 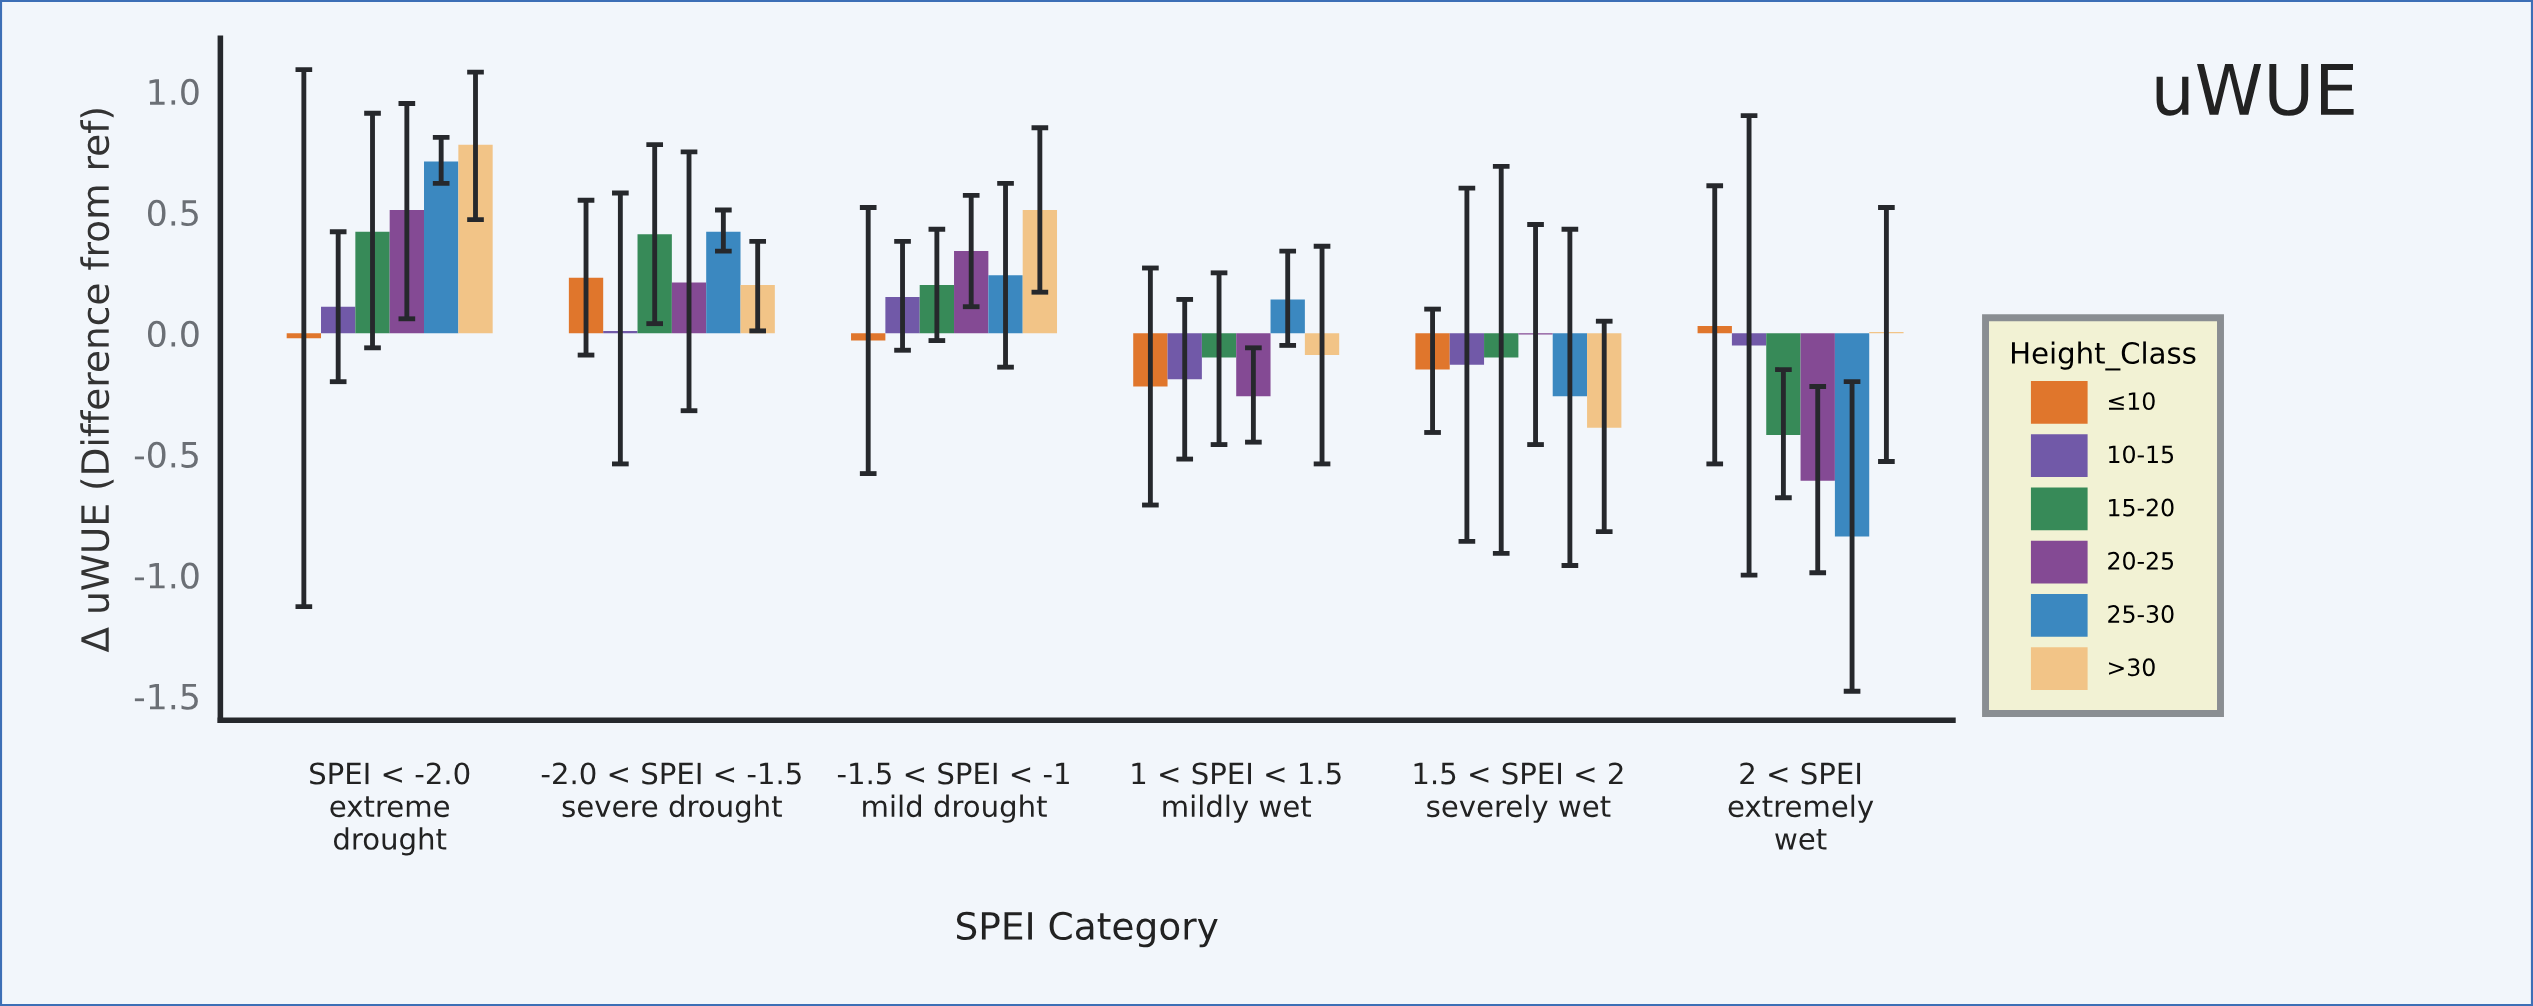 What do you see at coordinates (2131, 401) in the screenshot?
I see `legend-label: ≤10` at bounding box center [2131, 401].